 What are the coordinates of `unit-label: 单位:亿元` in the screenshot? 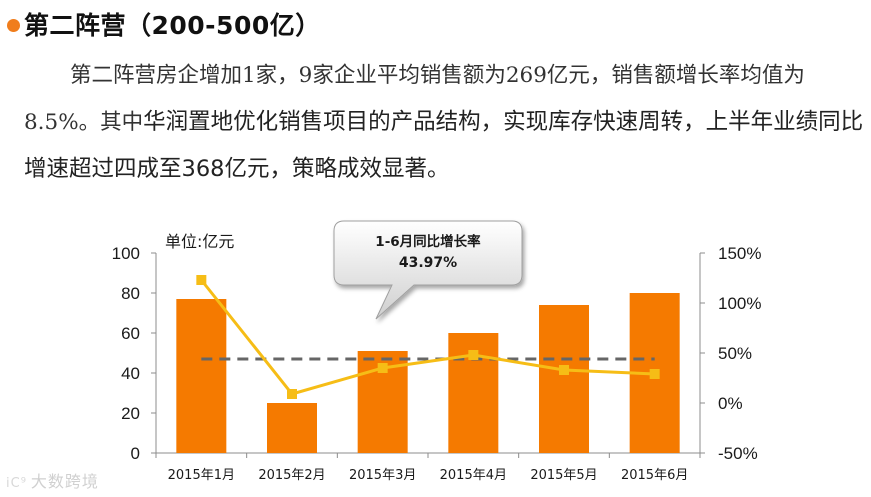 It's located at (199, 241).